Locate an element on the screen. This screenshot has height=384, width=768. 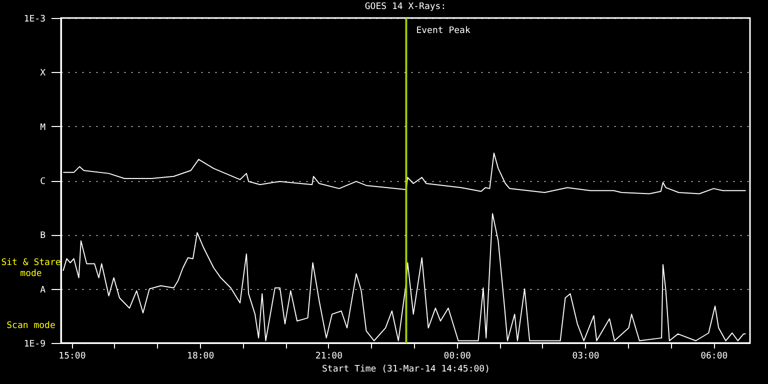
x-tick-label: 03:00 is located at coordinates (586, 357).